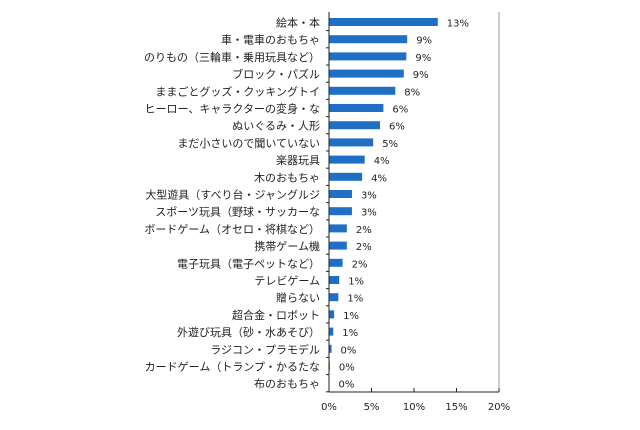 This screenshot has width=640, height=430. Describe the element at coordinates (265, 349) in the screenshot. I see `category-label: ラジコン・プラモデル` at that location.